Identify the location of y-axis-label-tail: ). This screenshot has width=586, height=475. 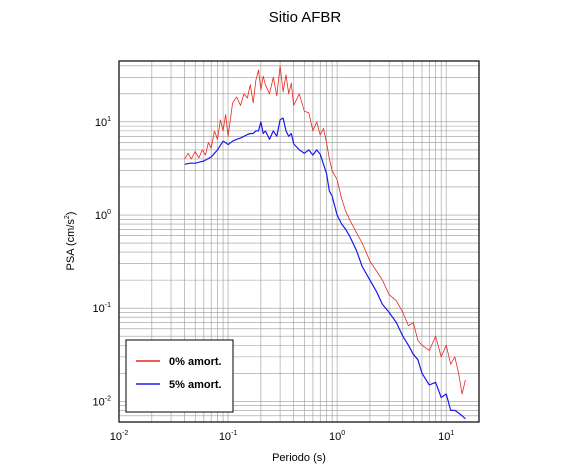
(71, 214).